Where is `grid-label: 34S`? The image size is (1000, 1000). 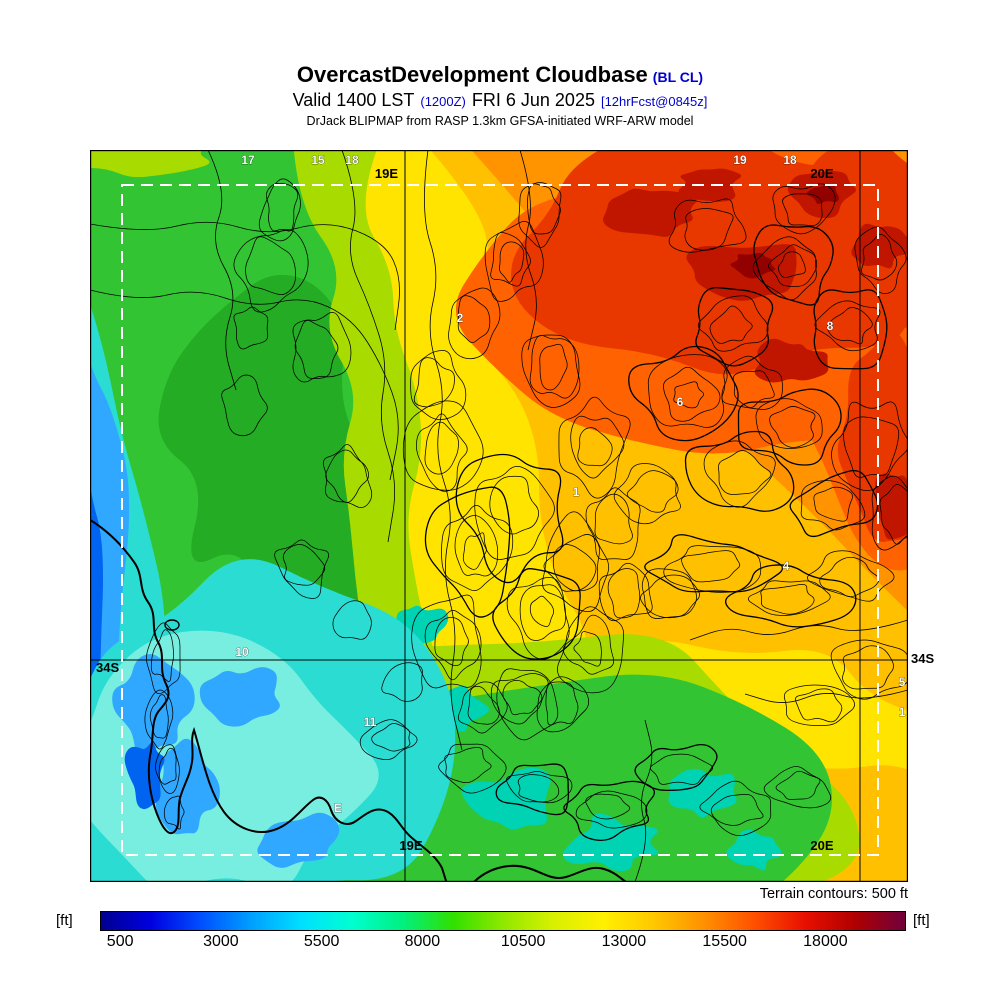
grid-label: 34S is located at coordinates (107, 667).